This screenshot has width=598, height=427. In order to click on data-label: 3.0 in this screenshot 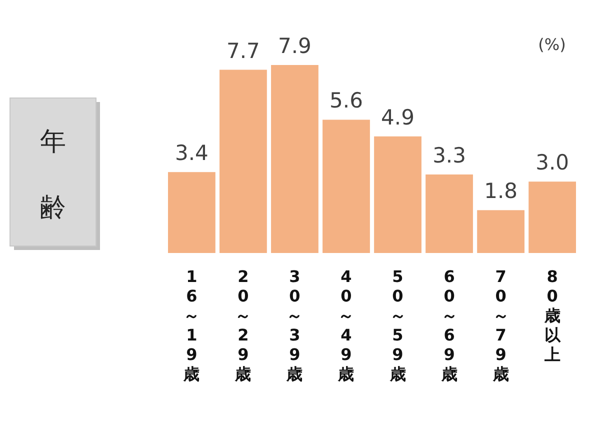, I will do `click(553, 162)`.